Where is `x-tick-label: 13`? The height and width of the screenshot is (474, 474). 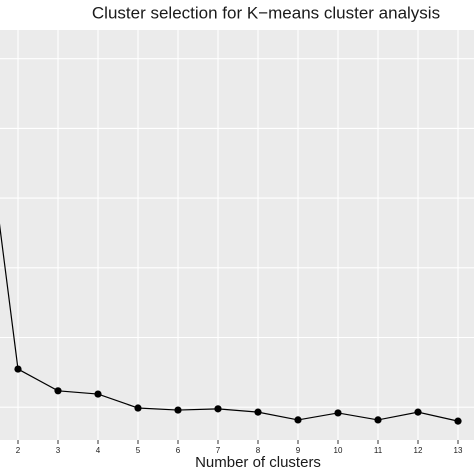
x-tick-label: 13 is located at coordinates (458, 450).